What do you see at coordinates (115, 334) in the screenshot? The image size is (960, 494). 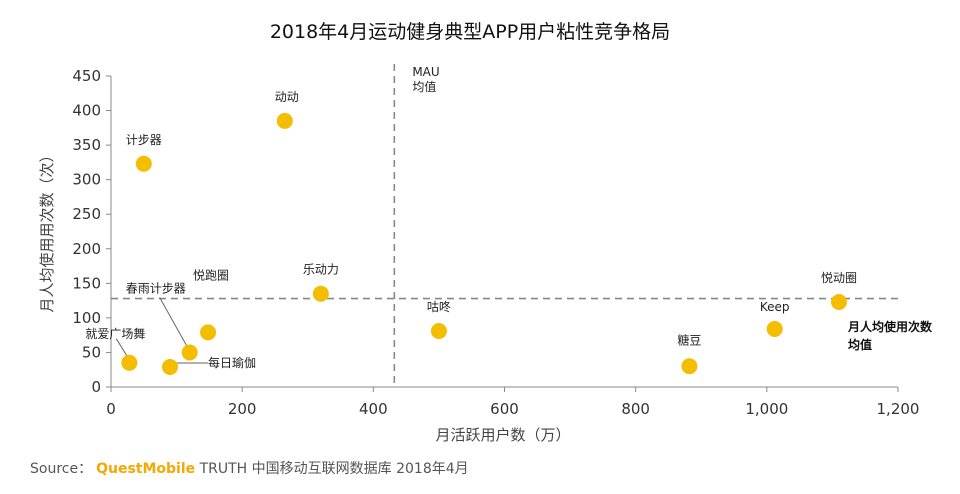 I see `point-label: 就爱广场舞` at bounding box center [115, 334].